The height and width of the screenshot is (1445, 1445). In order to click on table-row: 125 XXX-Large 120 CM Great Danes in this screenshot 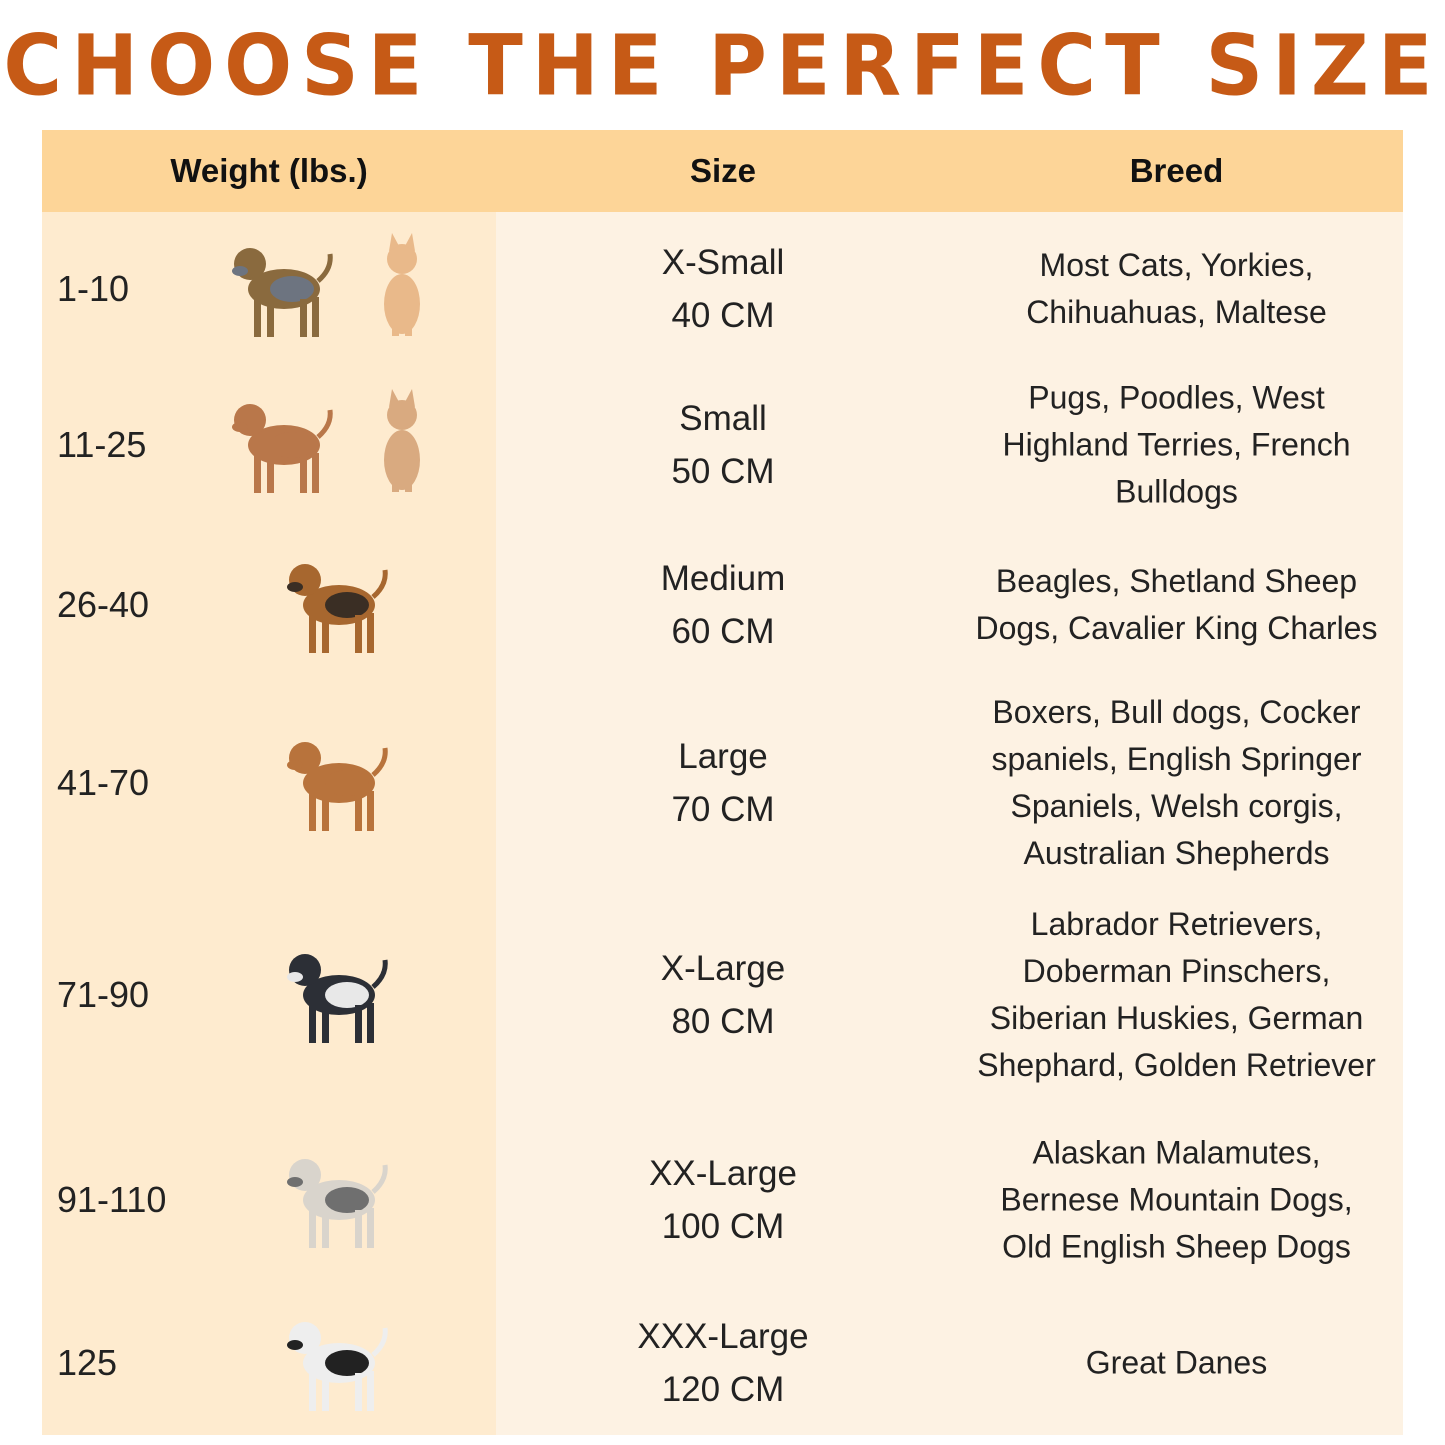, I will do `click(722, 1362)`.